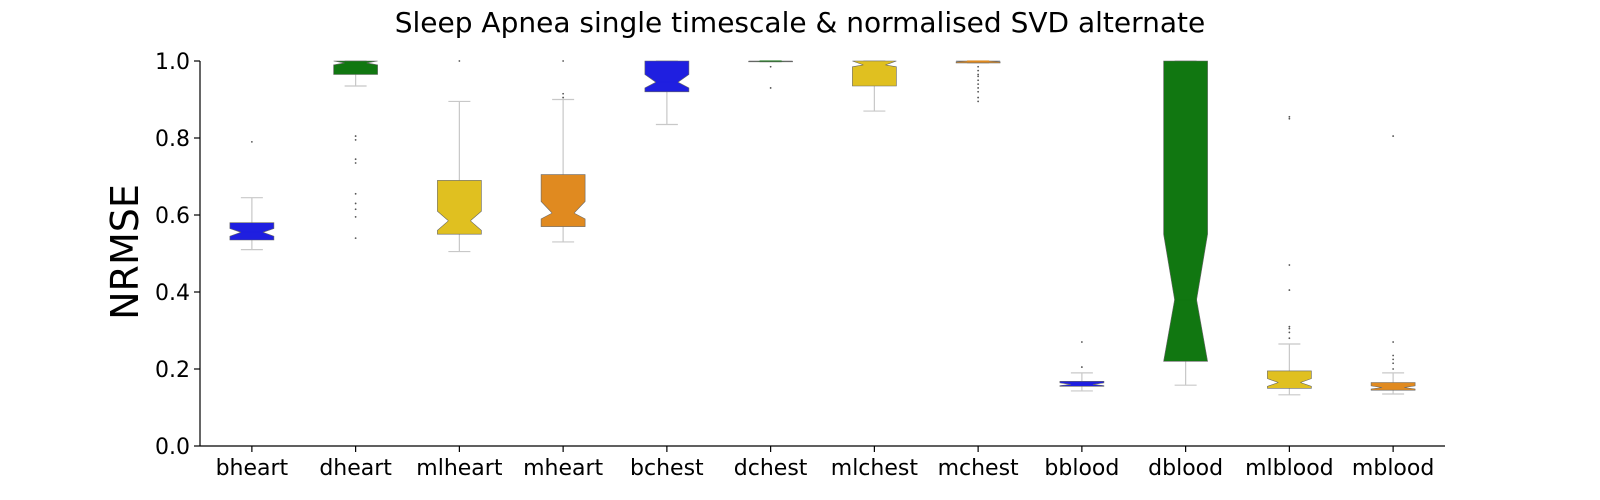  I want to click on x-tick-label: bchest, so click(667, 468).